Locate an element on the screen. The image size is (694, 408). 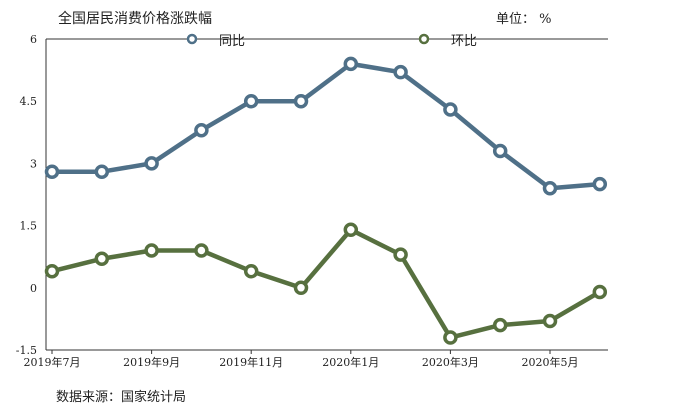
legend-label: 同比 is located at coordinates (232, 41).